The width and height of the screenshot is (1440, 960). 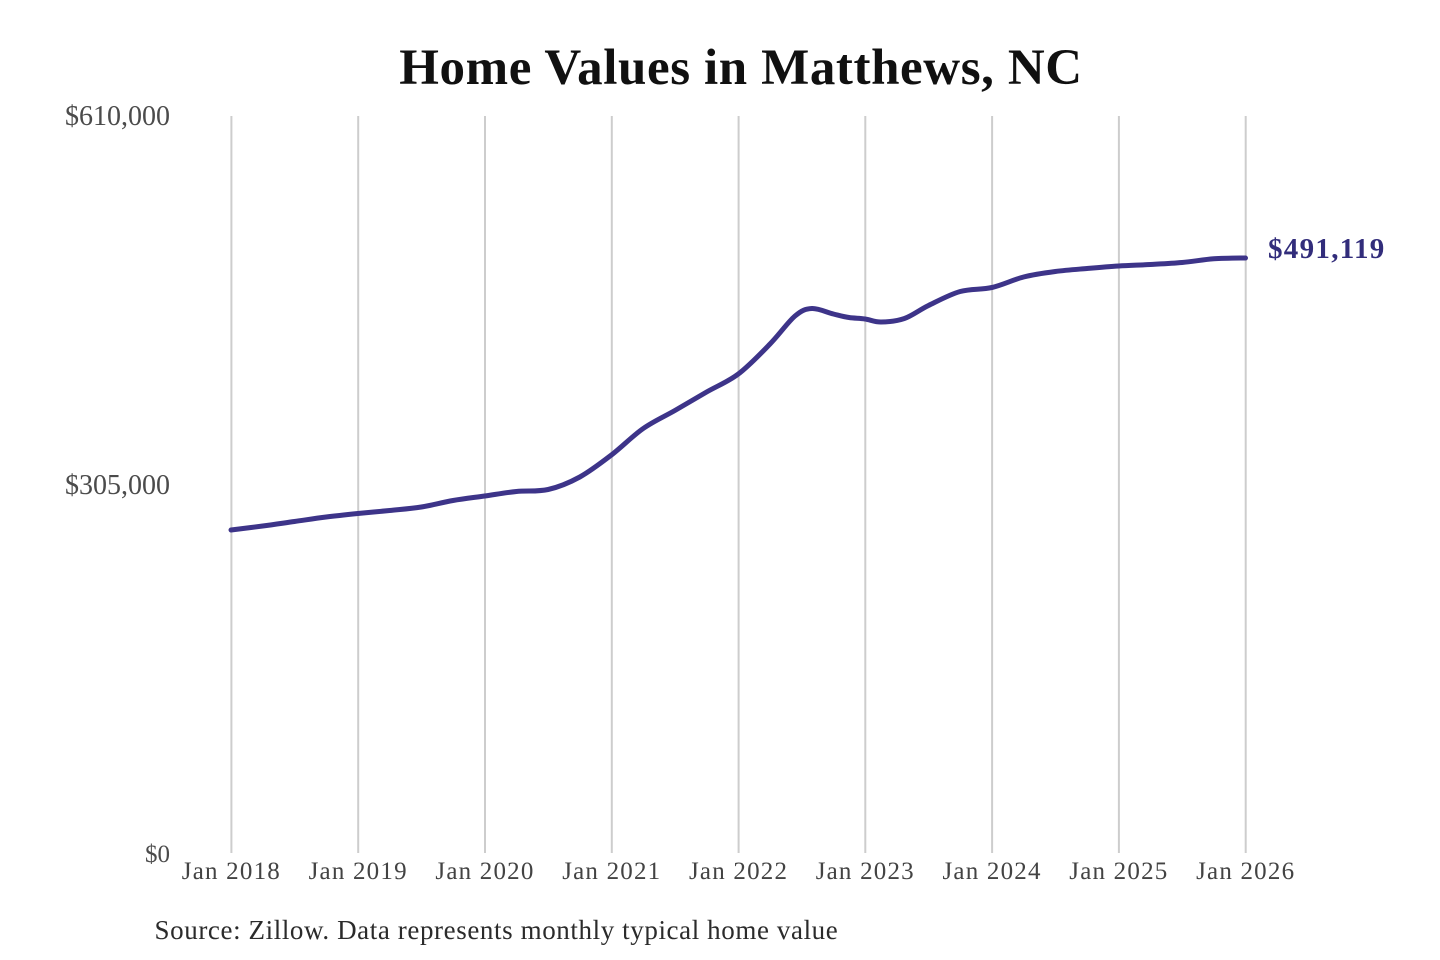 I want to click on svg-text: Jan 2024, so click(x=992, y=871).